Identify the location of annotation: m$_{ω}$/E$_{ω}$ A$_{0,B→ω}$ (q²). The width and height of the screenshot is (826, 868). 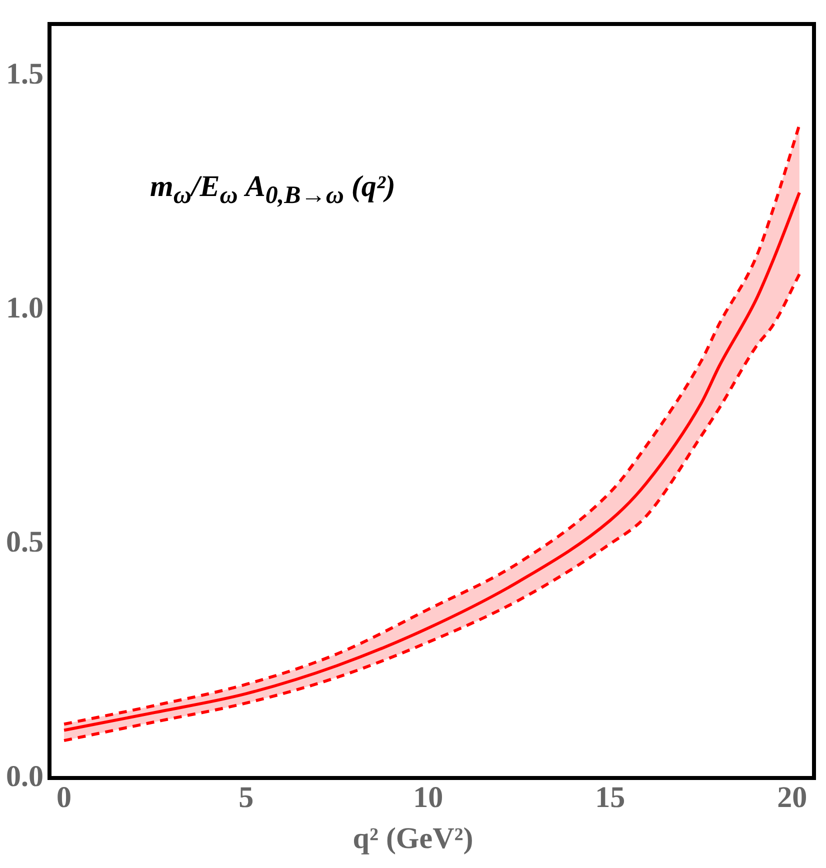
(273, 190).